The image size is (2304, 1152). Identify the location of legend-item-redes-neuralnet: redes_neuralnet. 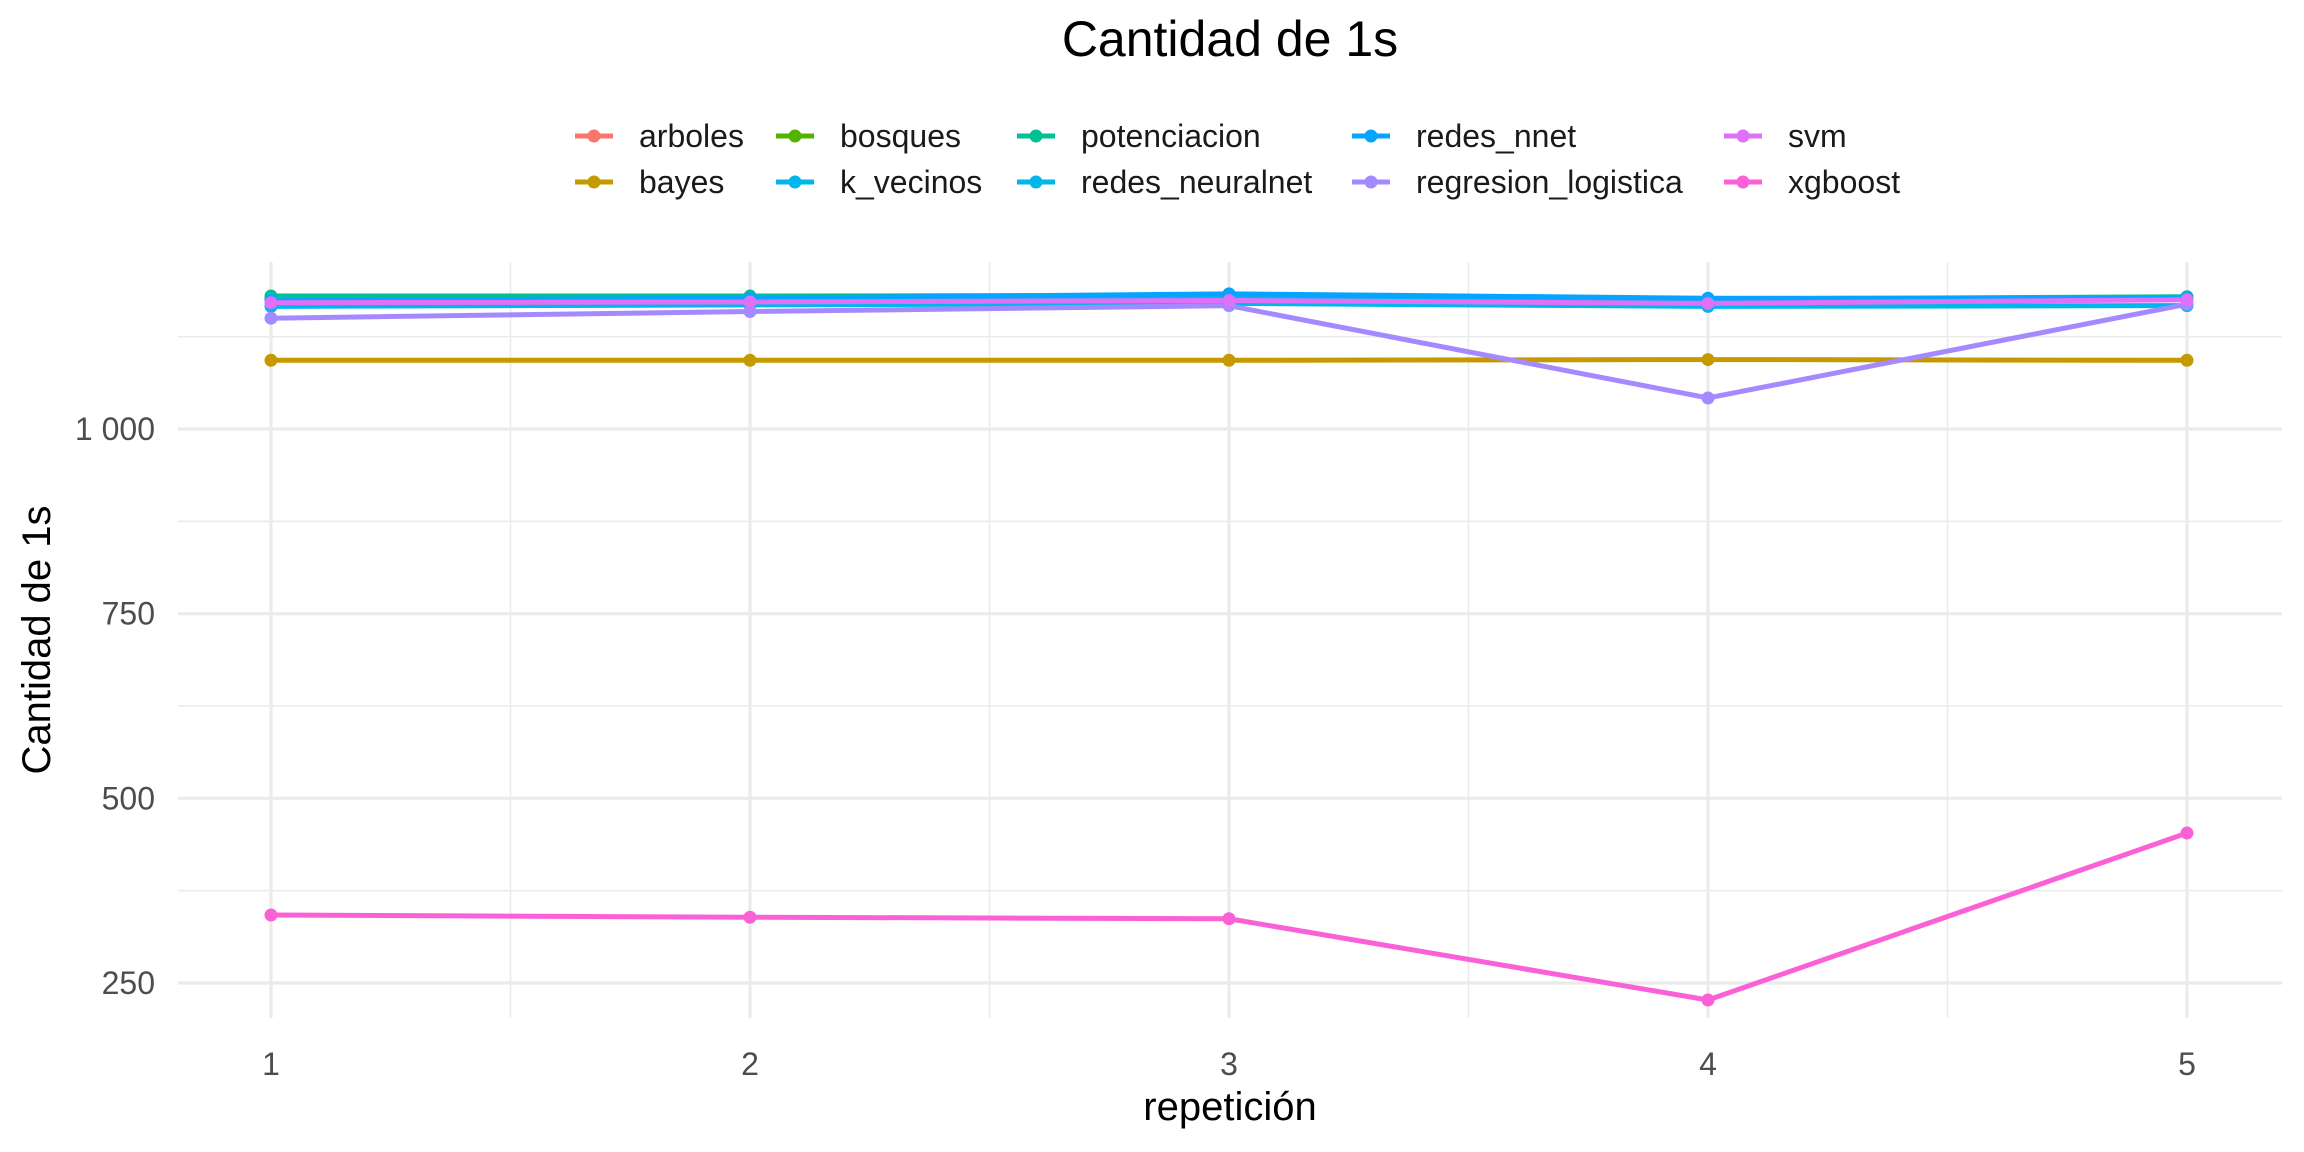
(1164, 182).